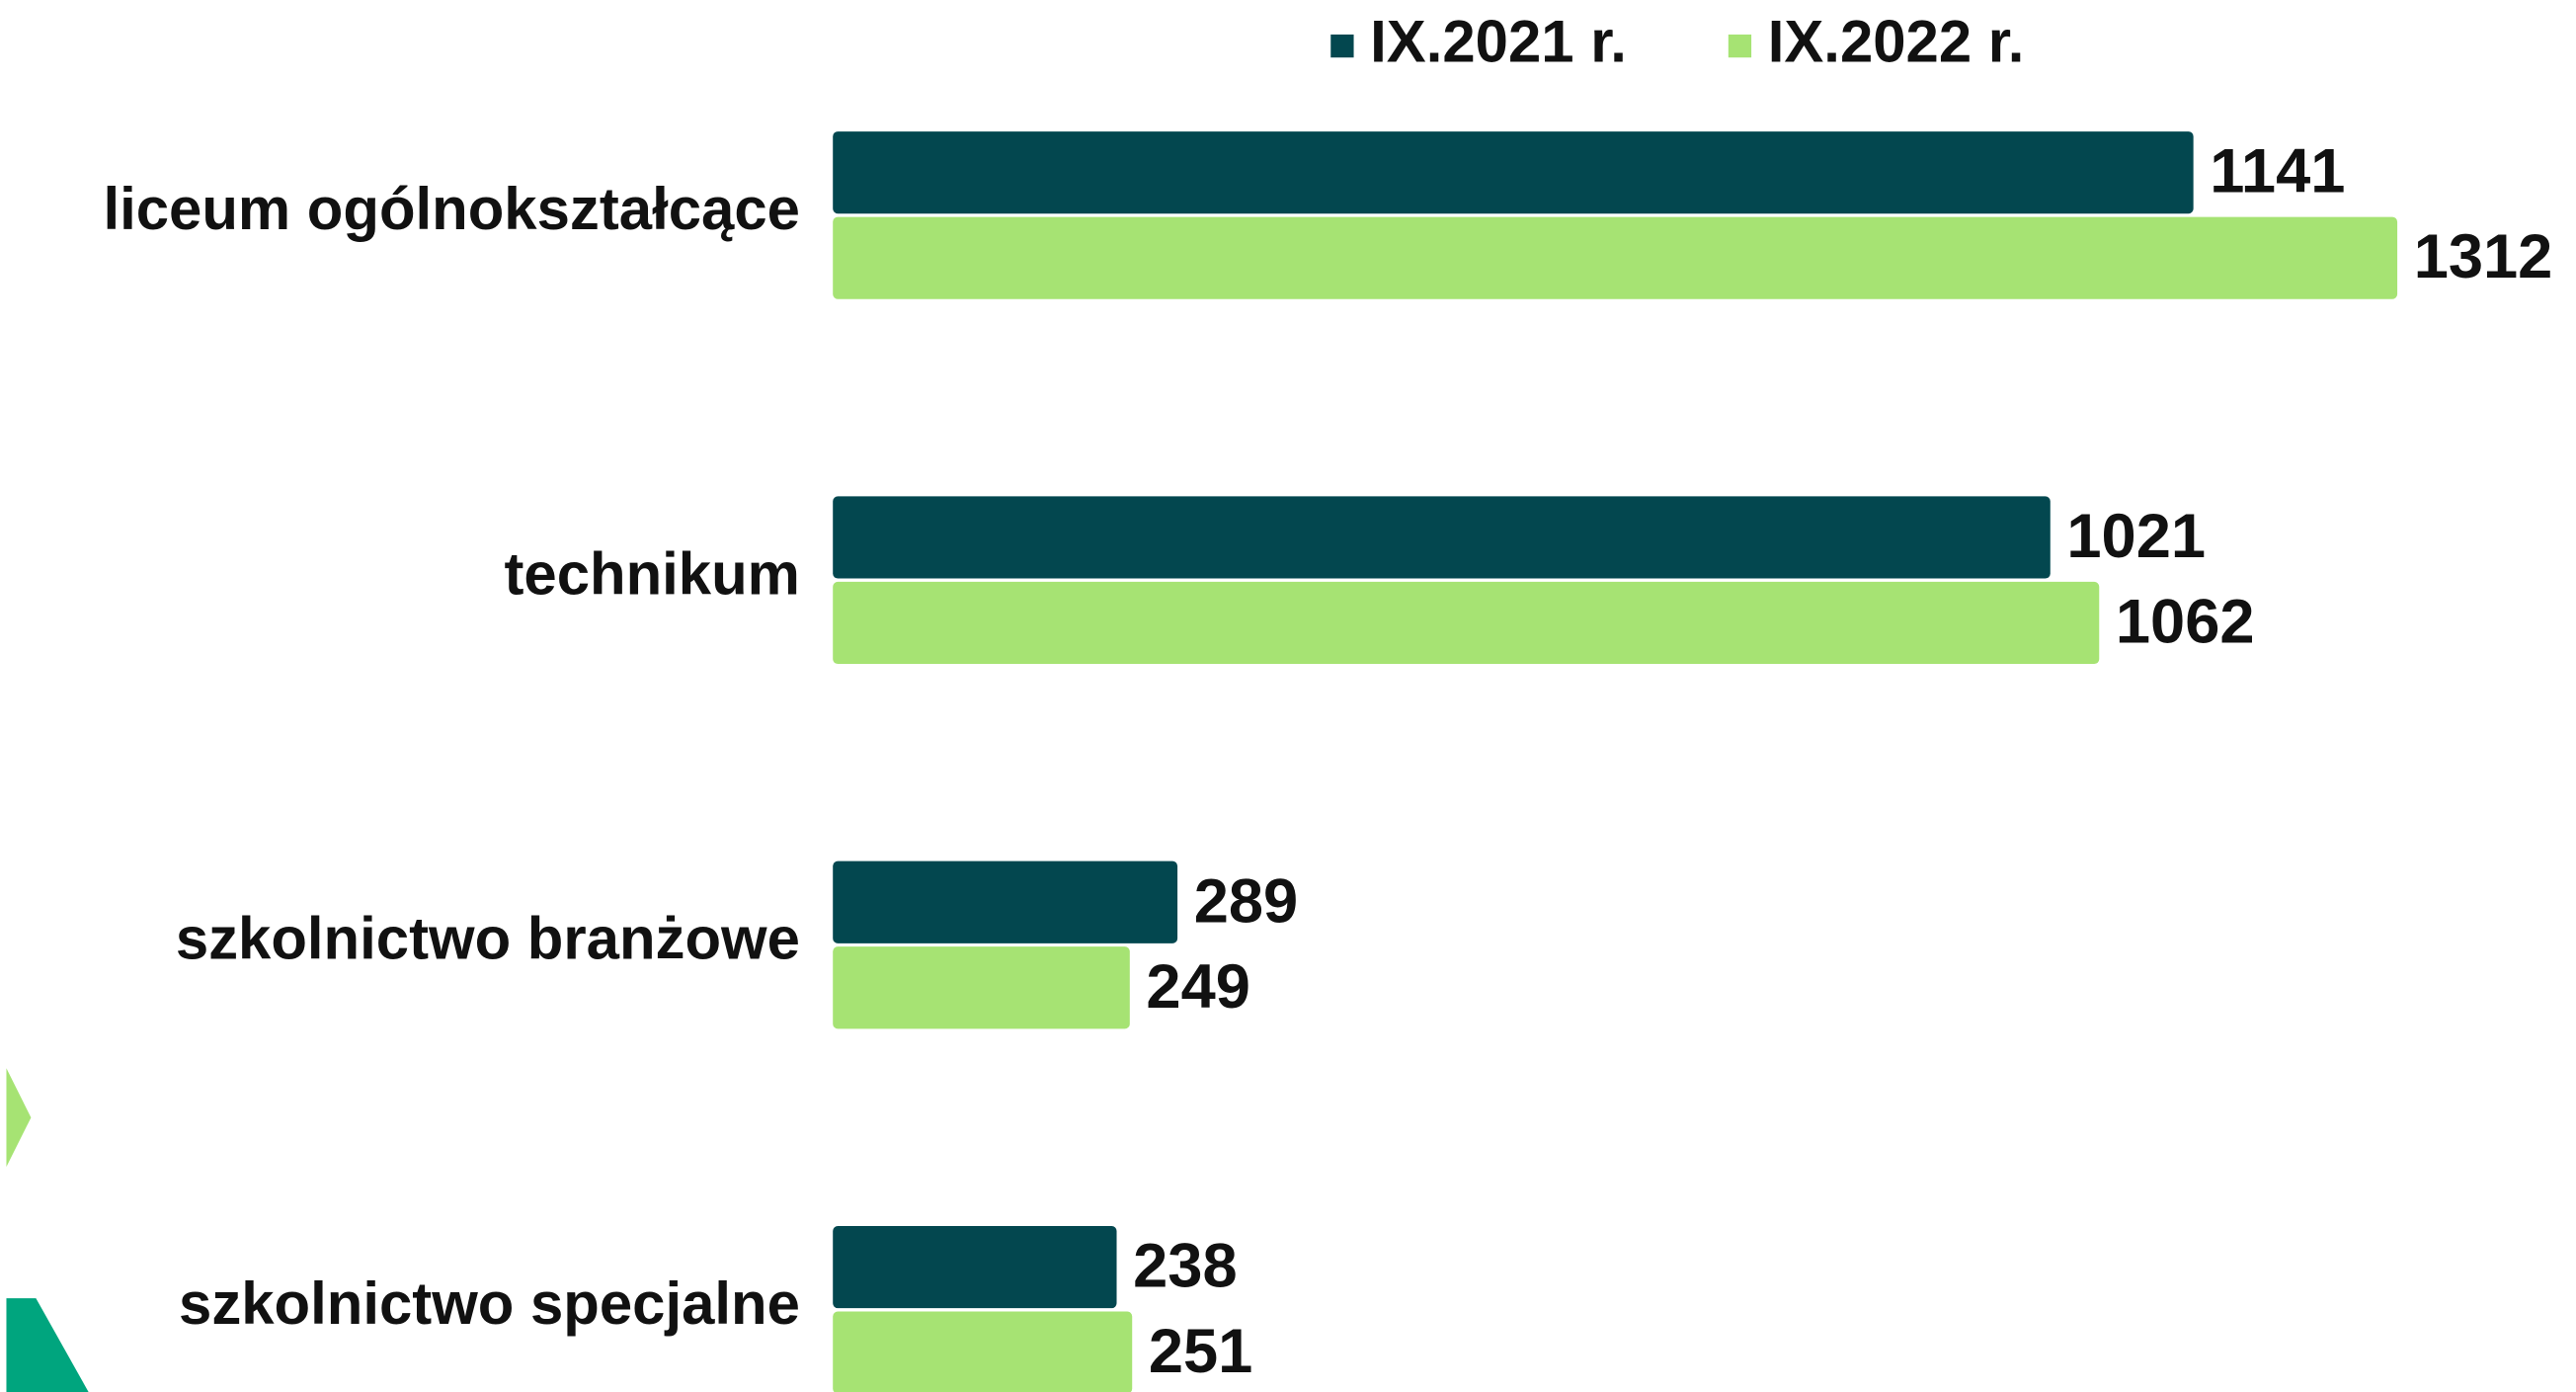  Describe the element at coordinates (651, 573) in the screenshot. I see `category-label: technikum` at that location.